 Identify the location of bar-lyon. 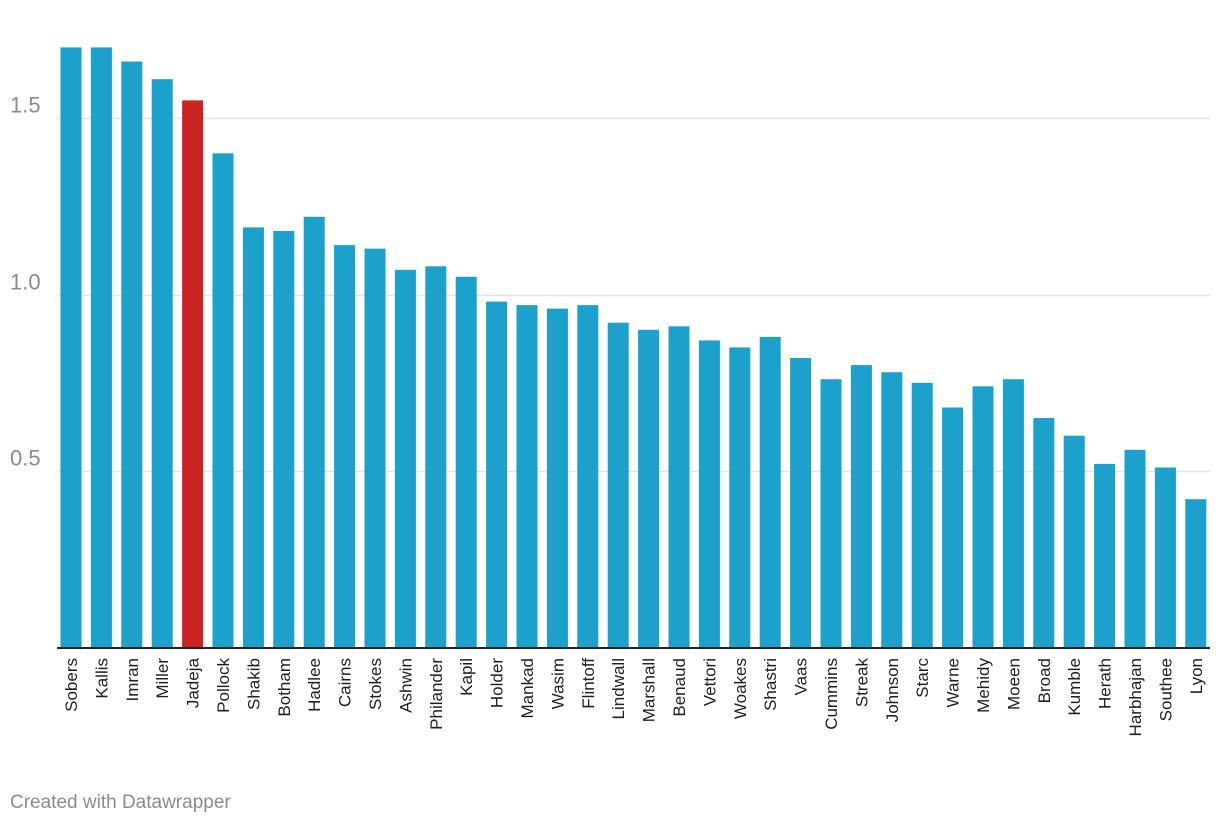
(1196, 573).